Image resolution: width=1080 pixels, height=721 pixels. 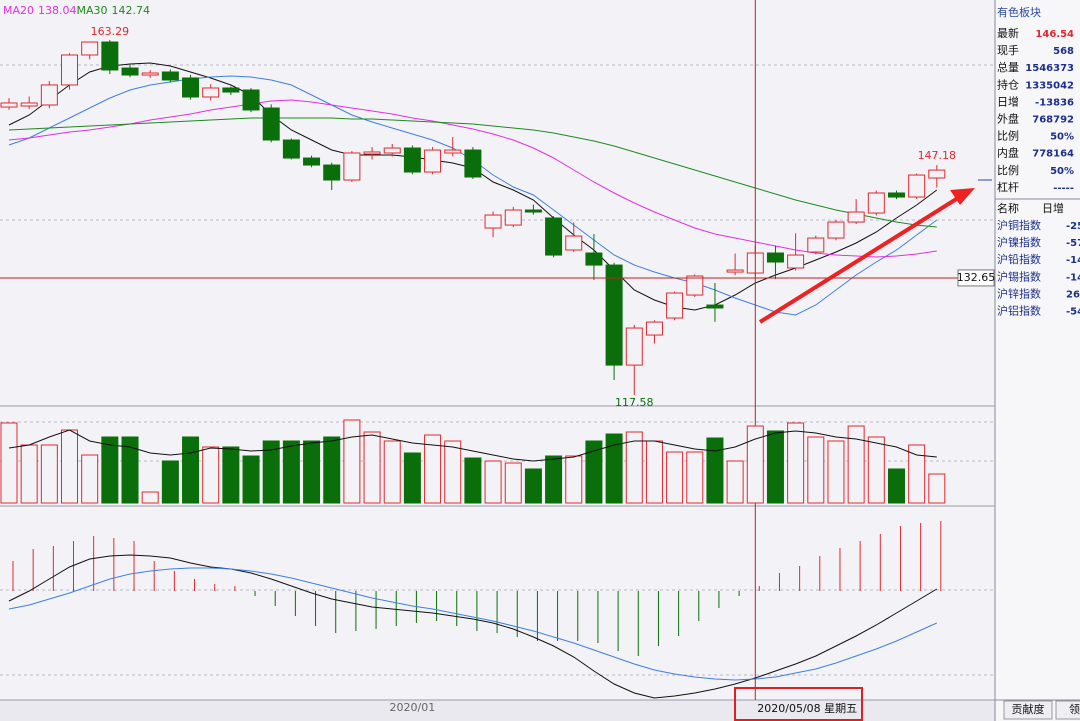 I want to click on quote-value: 146.54, so click(x=1054, y=34).